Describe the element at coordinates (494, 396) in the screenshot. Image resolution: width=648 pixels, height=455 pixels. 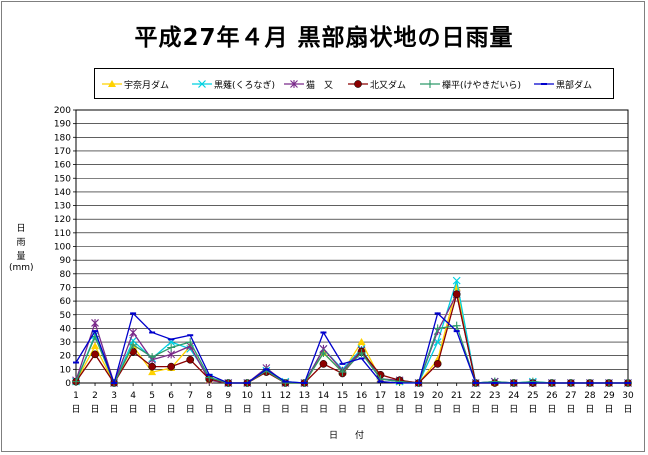
I see `x-tick-label: 23` at that location.